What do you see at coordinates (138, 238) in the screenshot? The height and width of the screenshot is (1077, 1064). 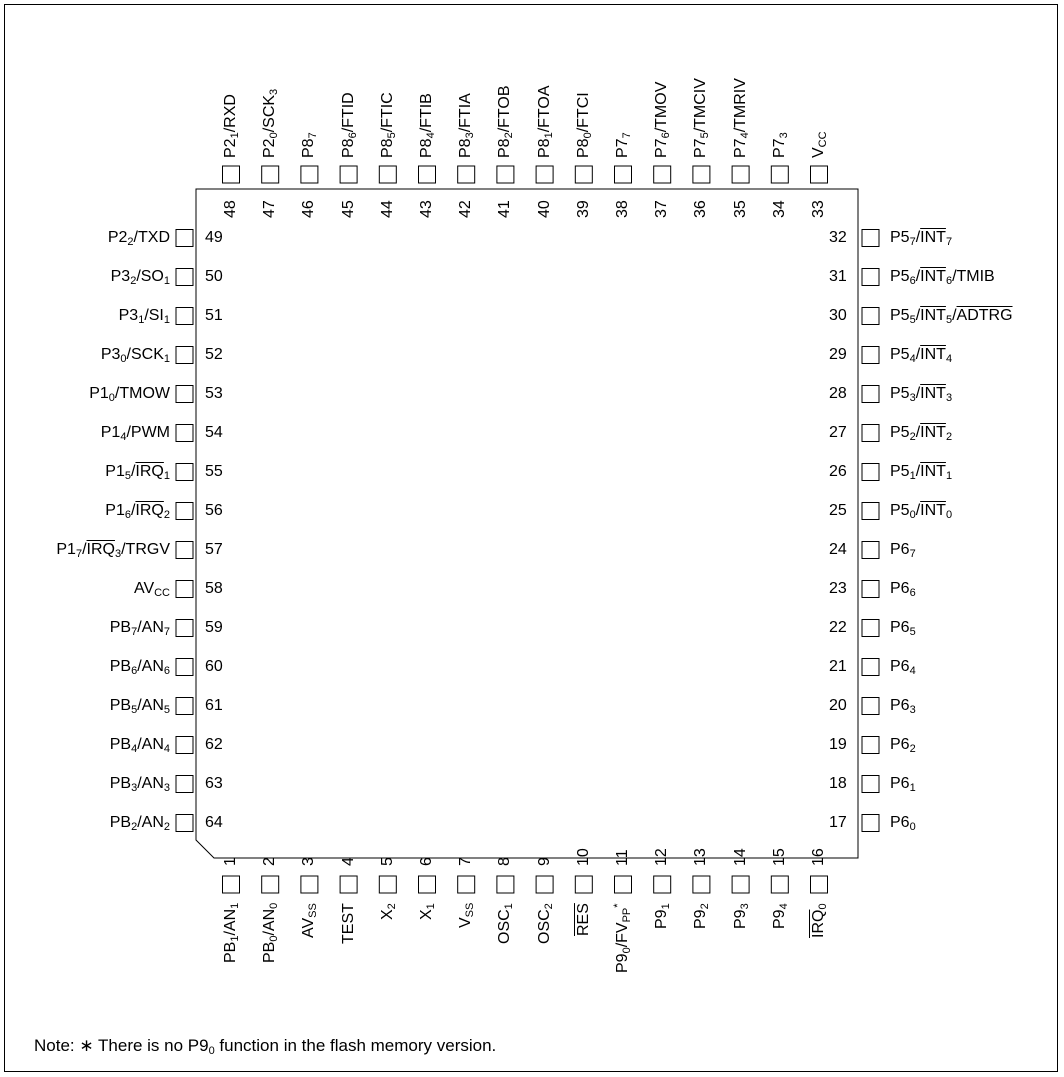 I see `pin-label-49: P22/TXD` at bounding box center [138, 238].